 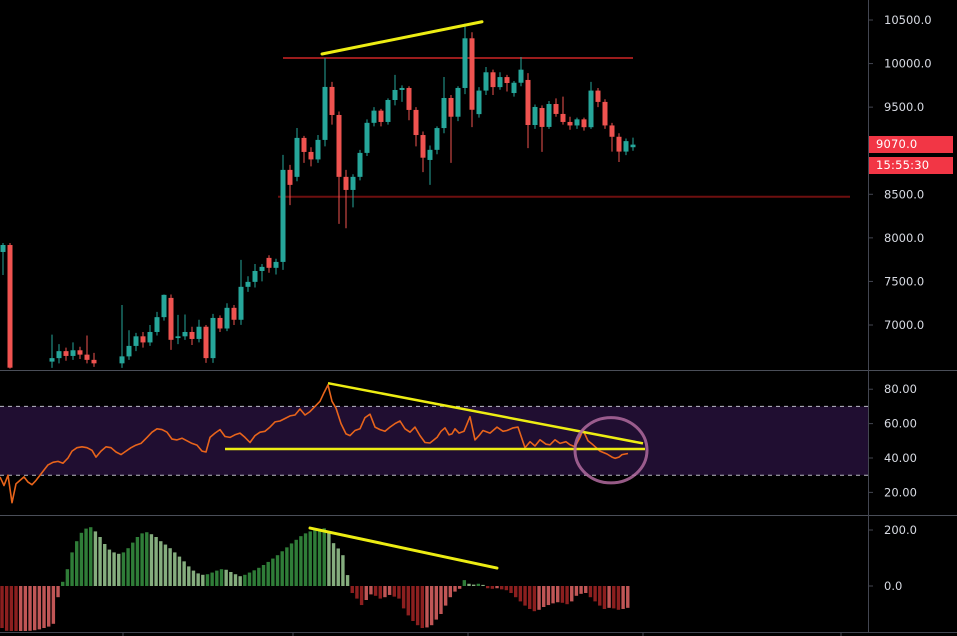 I want to click on macd-trendline, so click(x=403, y=548).